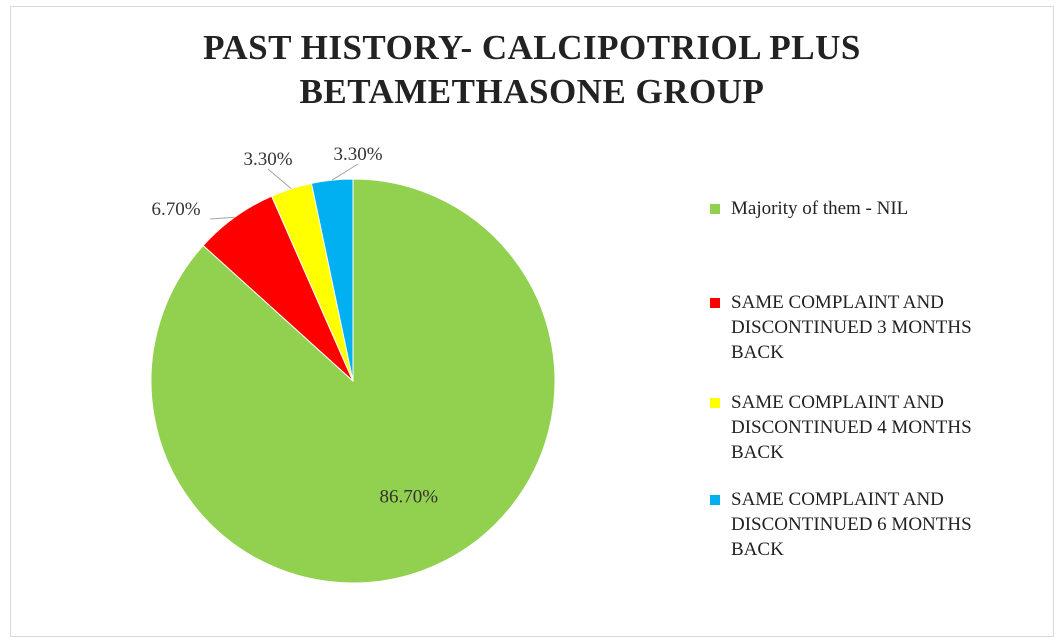  What do you see at coordinates (532, 47) in the screenshot?
I see `chart-title-line-1: PAST HISTORY- CALCIPOTRIOL PLUS` at bounding box center [532, 47].